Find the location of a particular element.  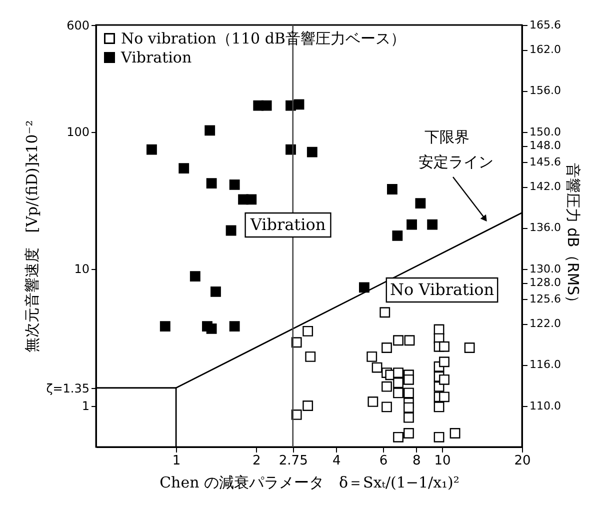

x-tick-label: 20 is located at coordinates (522, 461).